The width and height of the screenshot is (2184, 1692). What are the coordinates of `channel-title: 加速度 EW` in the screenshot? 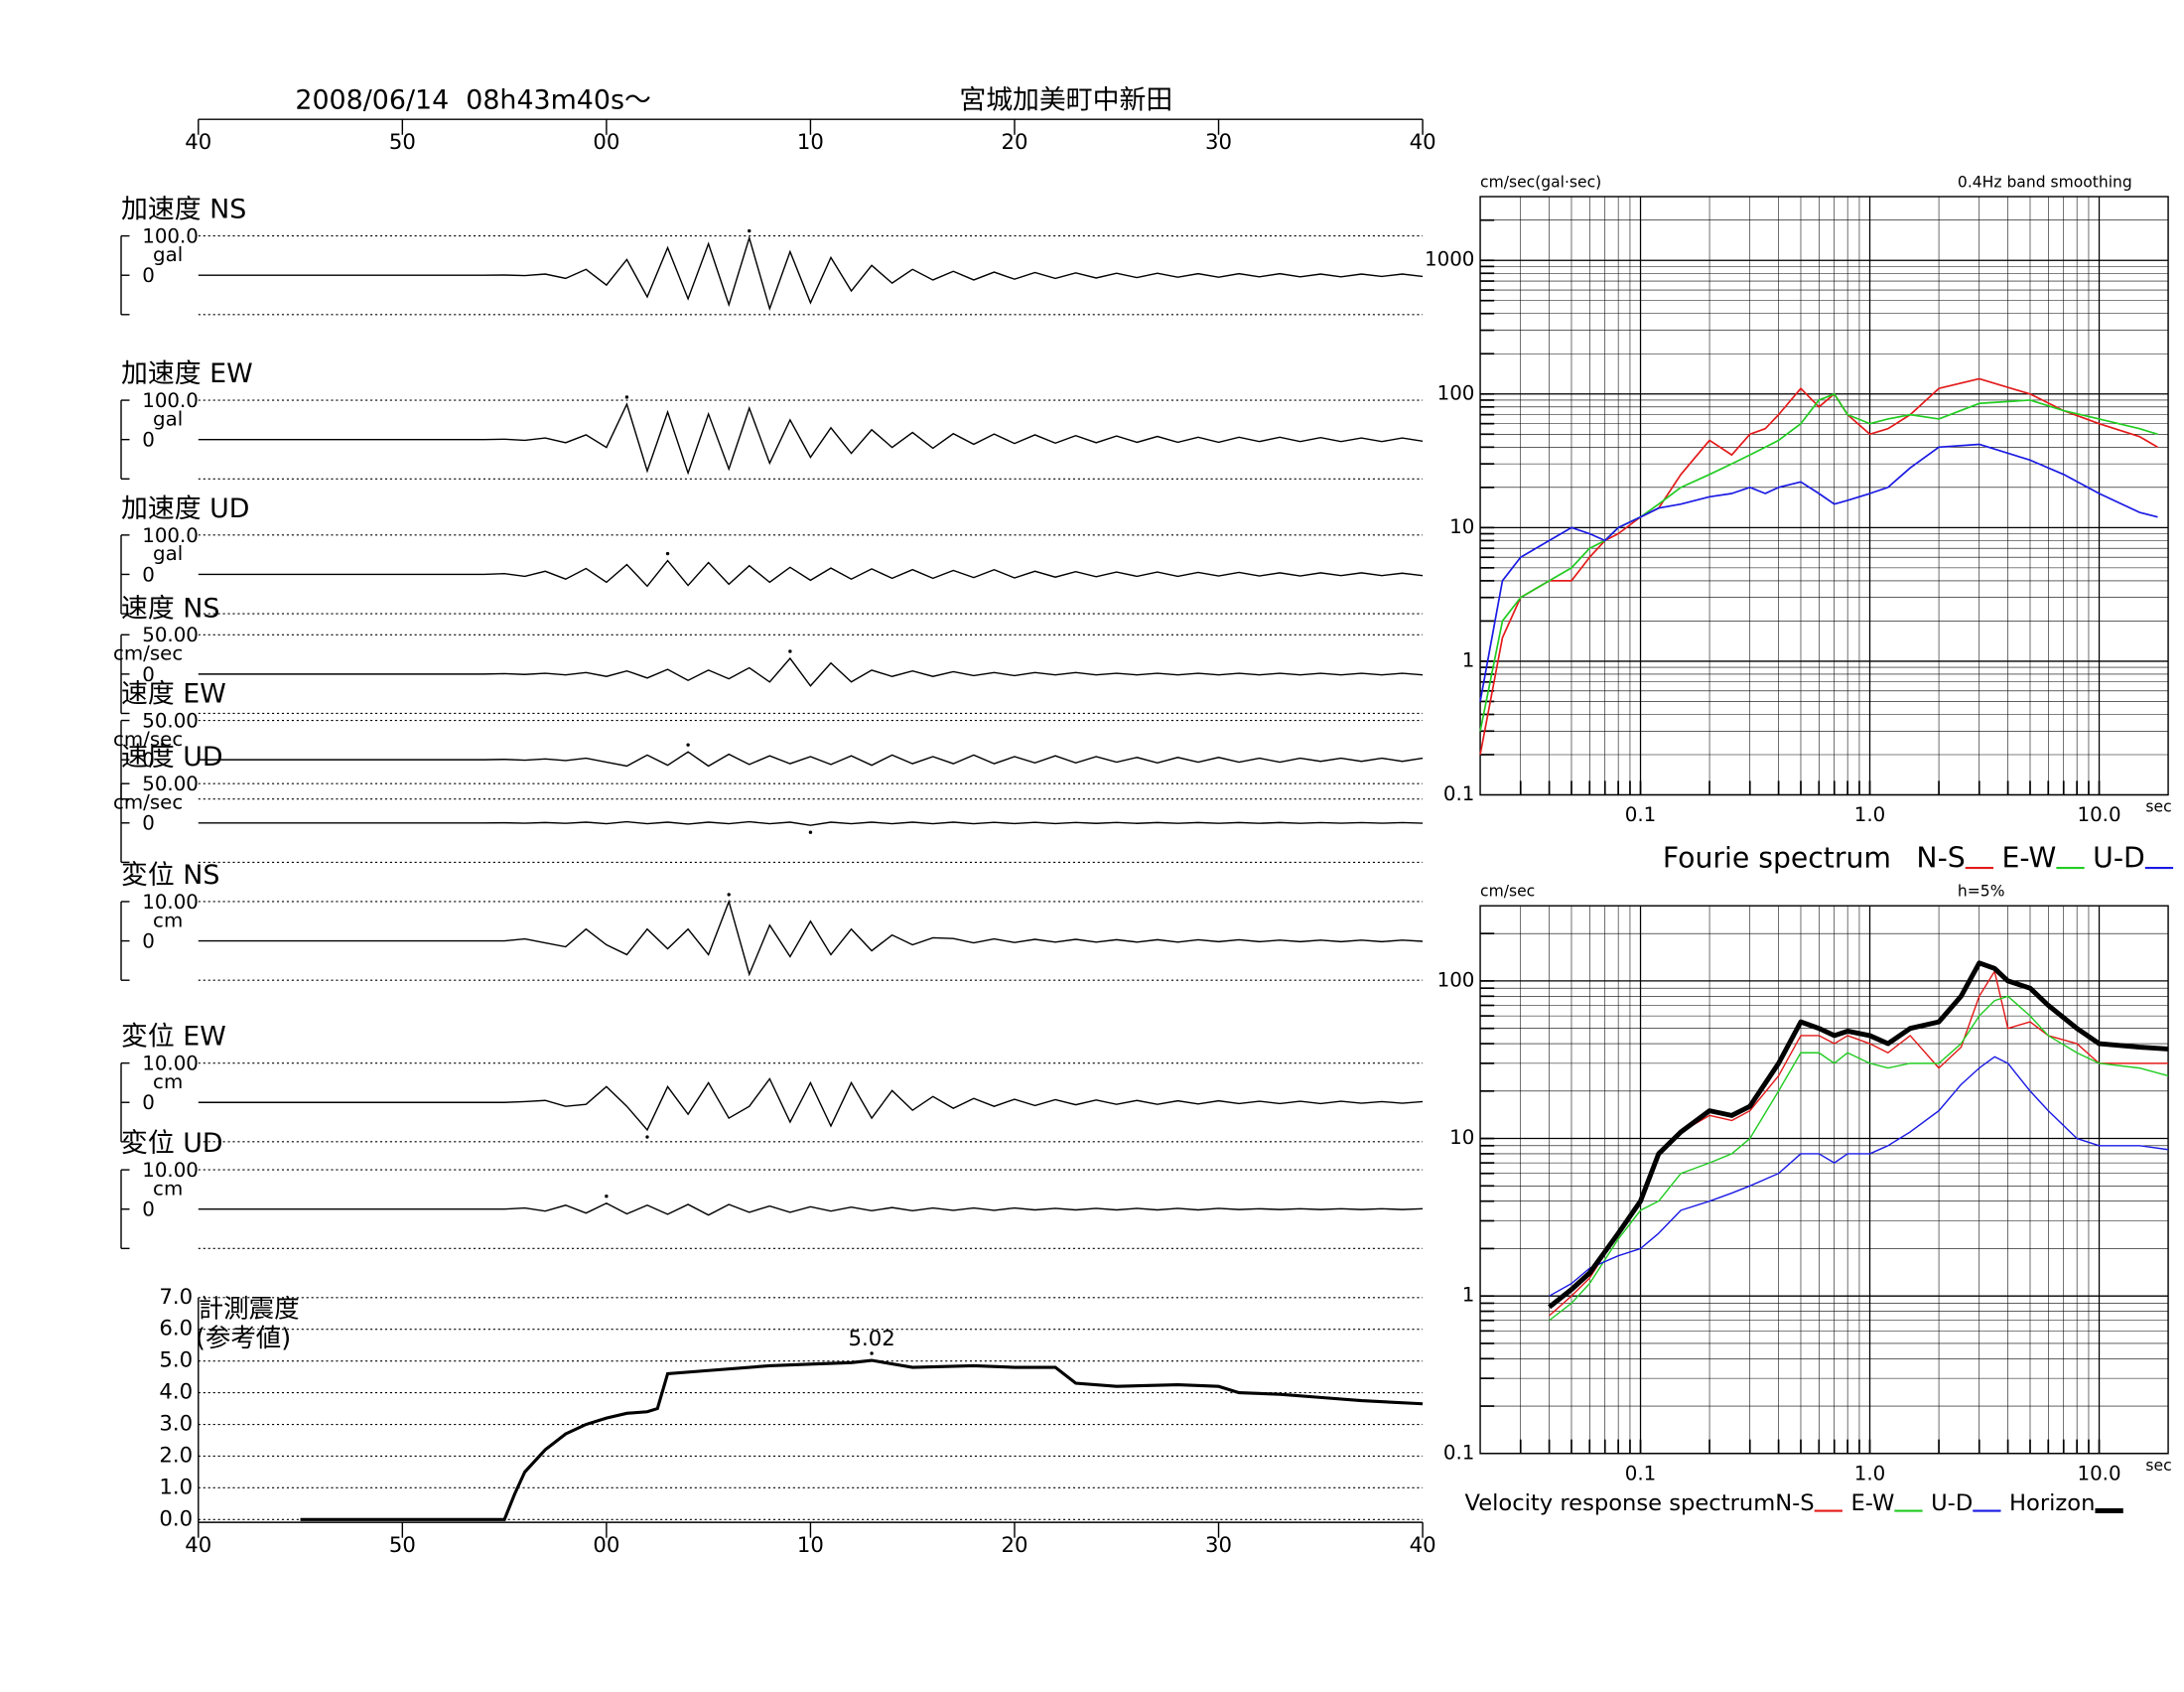 It's located at (187, 373).